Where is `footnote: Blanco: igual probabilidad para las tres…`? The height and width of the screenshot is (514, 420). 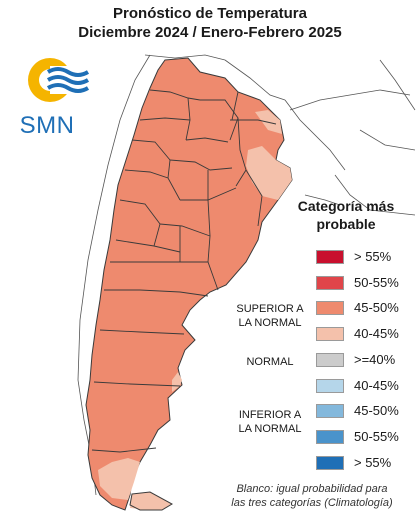
footnote: Blanco: igual probabilidad para las tres… is located at coordinates (312, 496).